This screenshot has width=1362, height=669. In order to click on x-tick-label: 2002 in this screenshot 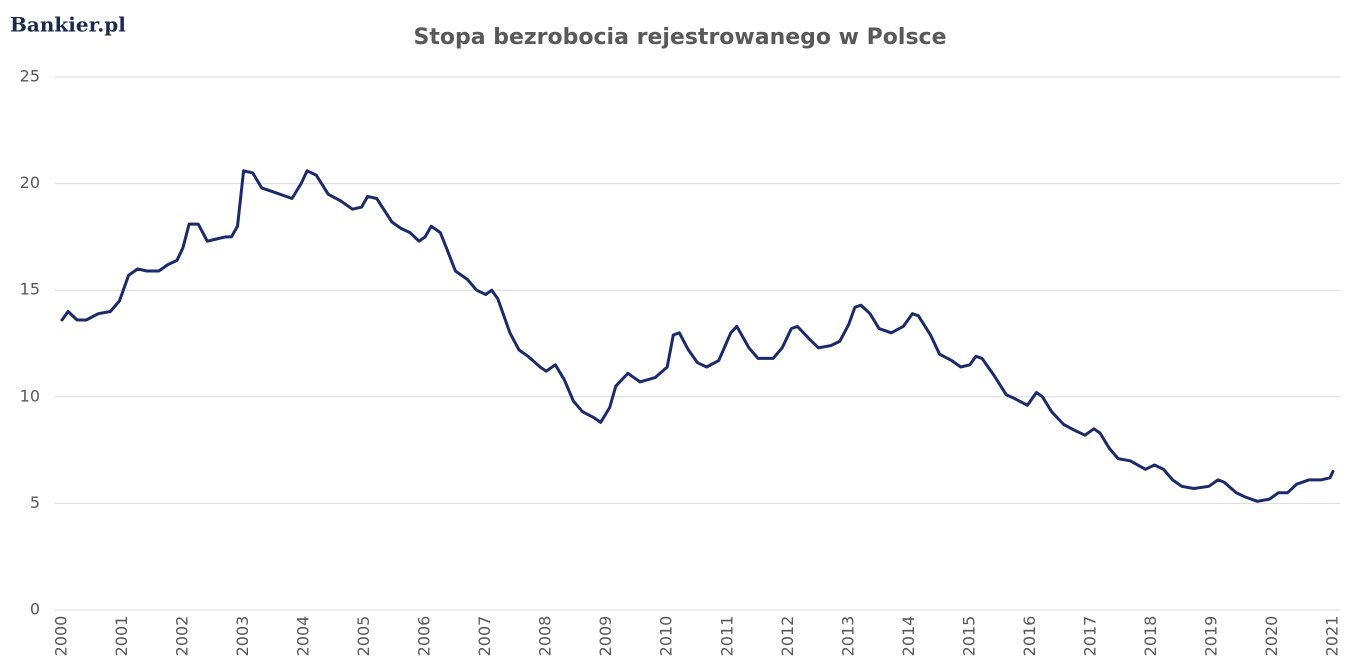, I will do `click(182, 636)`.